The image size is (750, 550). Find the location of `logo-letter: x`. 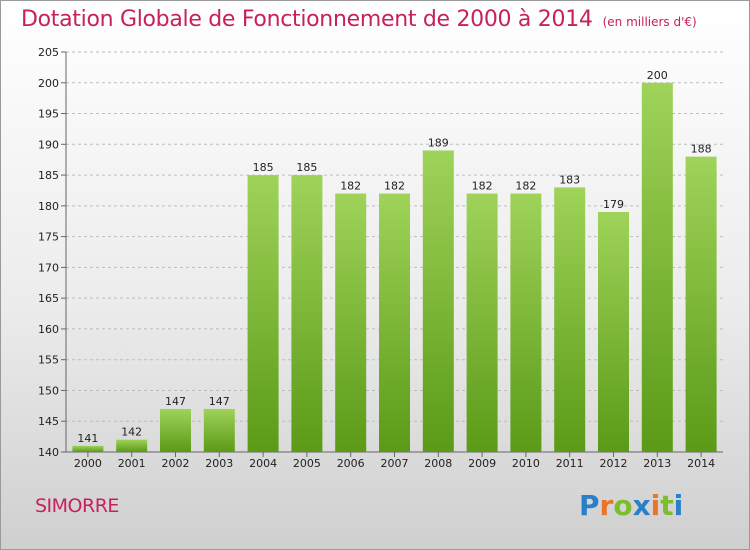

logo-letter: x is located at coordinates (641, 505).